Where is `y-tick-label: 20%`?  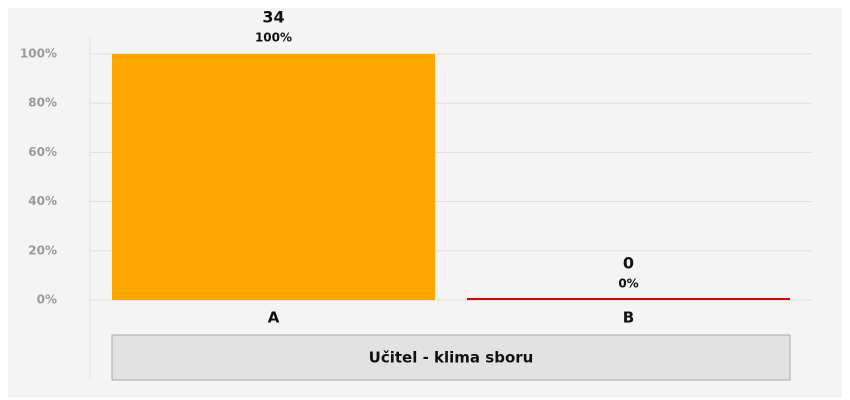
y-tick-label: 20% is located at coordinates (42, 250).